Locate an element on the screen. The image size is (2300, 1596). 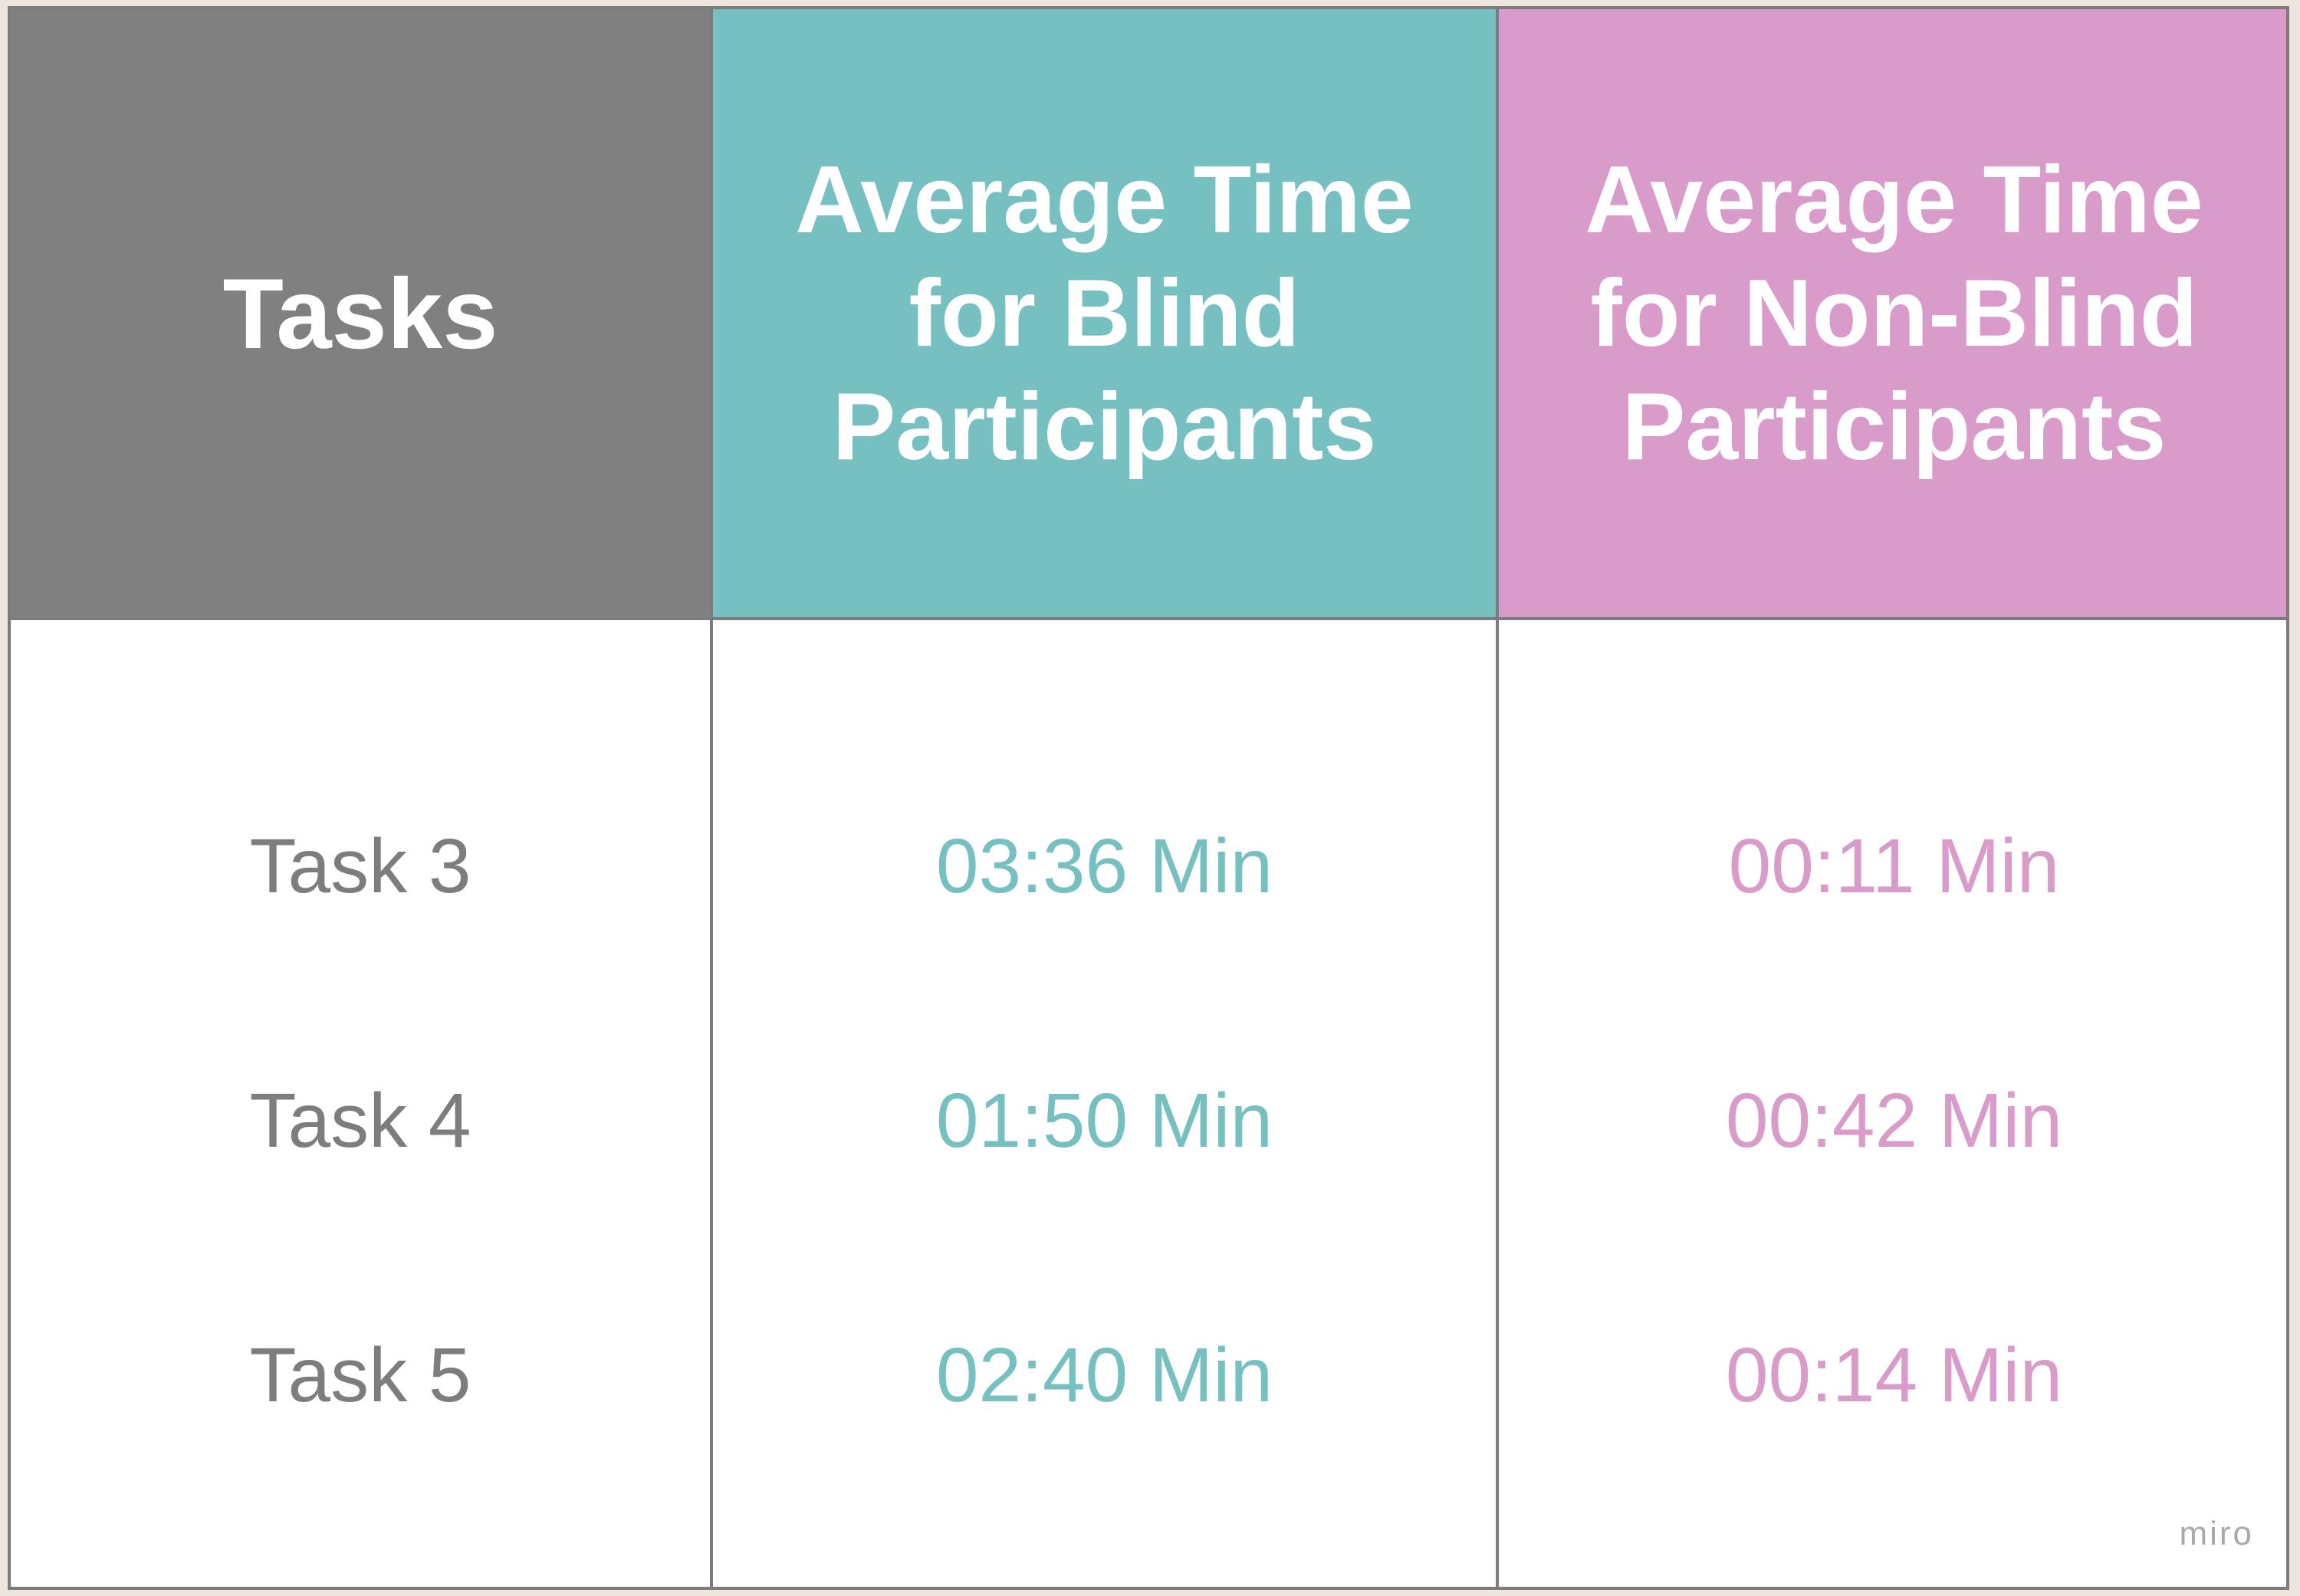
task-cell: Task 4 is located at coordinates (360, 1120).